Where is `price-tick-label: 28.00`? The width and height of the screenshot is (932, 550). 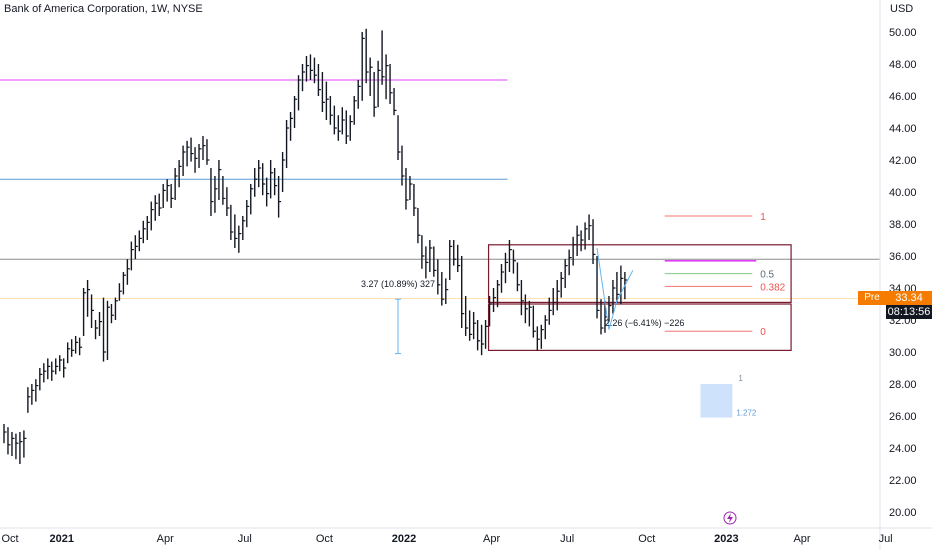
price-tick-label: 28.00 is located at coordinates (903, 385).